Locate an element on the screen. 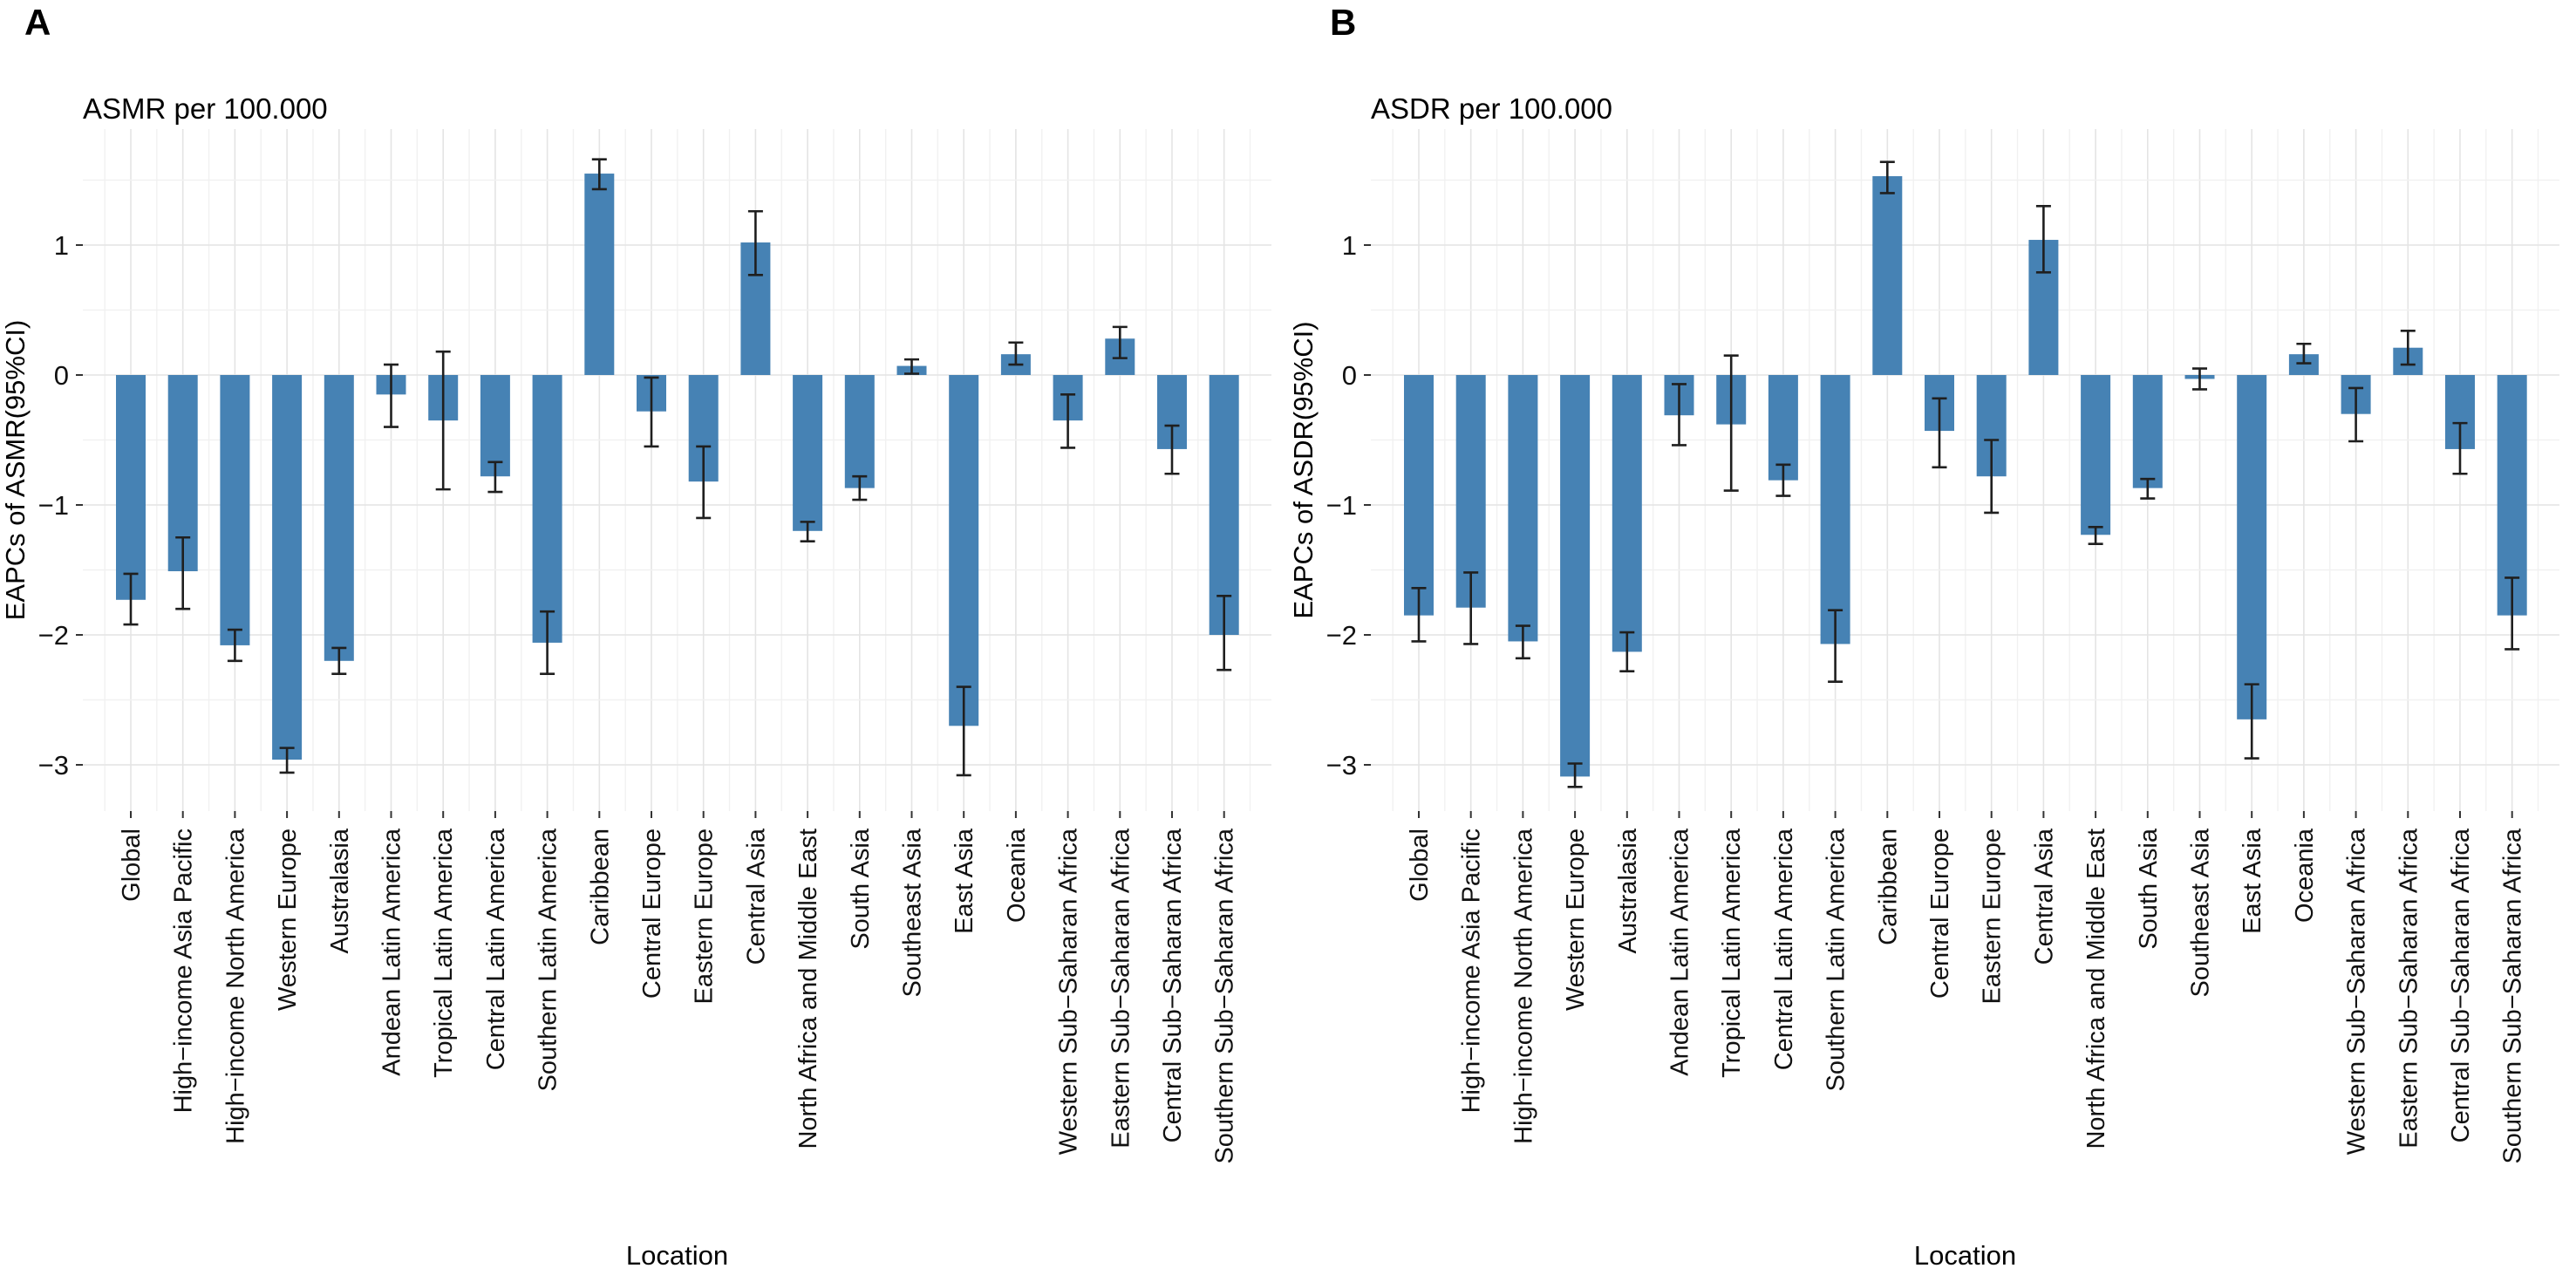 This screenshot has height=1282, width=2576. y-axis-title: EAPCs of ASDR(95%CI) is located at coordinates (1303, 469).